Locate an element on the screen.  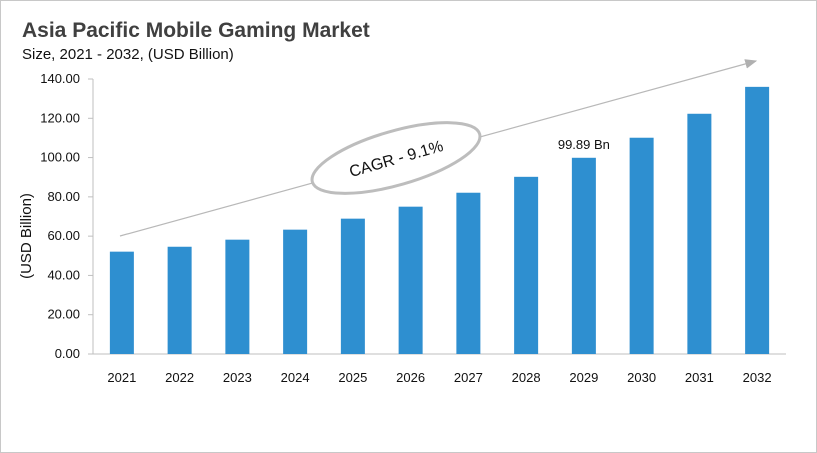
y-tick-label: 140.00 is located at coordinates (60, 78).